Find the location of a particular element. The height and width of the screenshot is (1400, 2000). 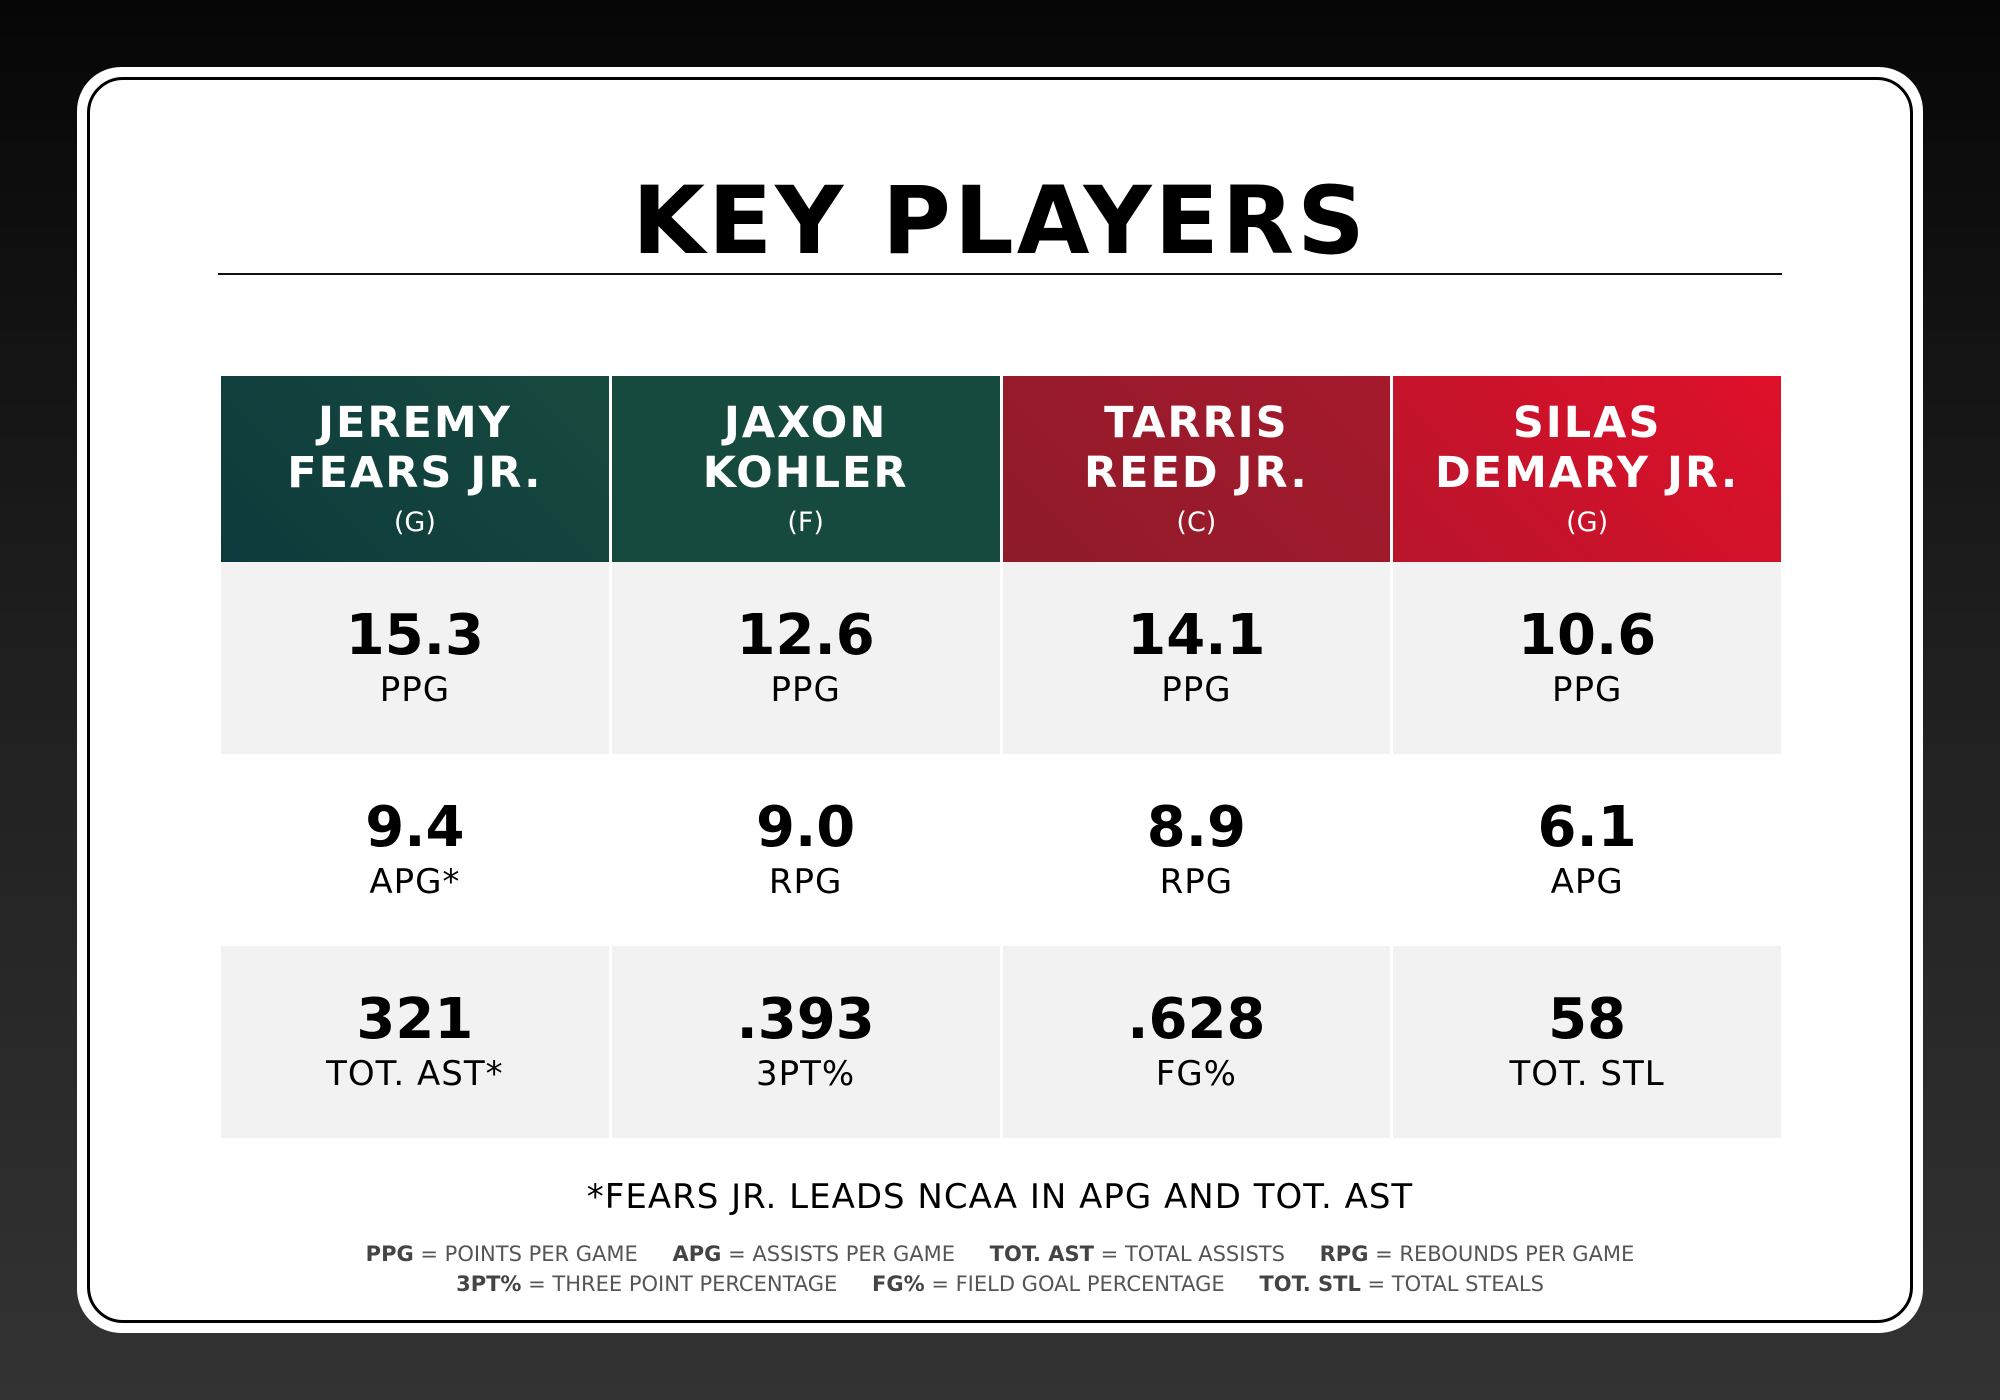

stat-value: 58 is located at coordinates (1587, 1019).